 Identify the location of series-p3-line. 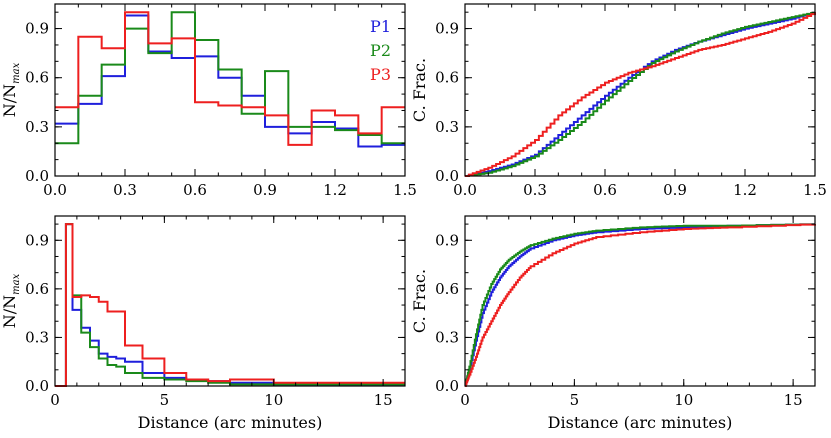
(230, 78).